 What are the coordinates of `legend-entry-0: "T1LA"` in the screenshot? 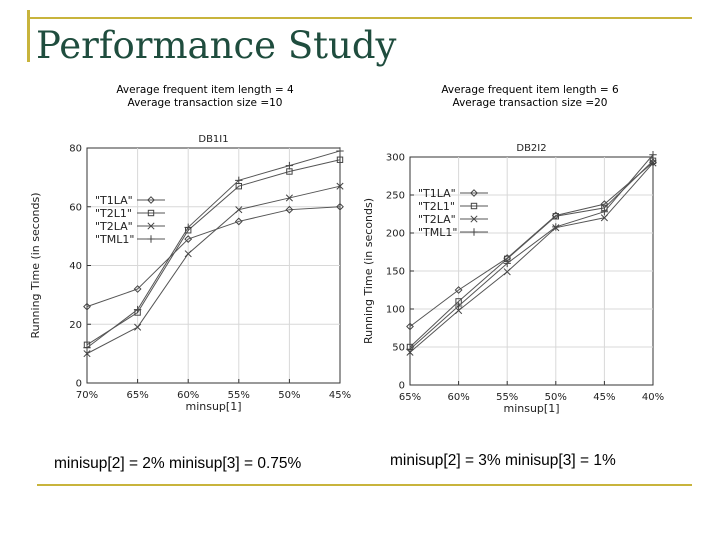 It's located at (114, 200).